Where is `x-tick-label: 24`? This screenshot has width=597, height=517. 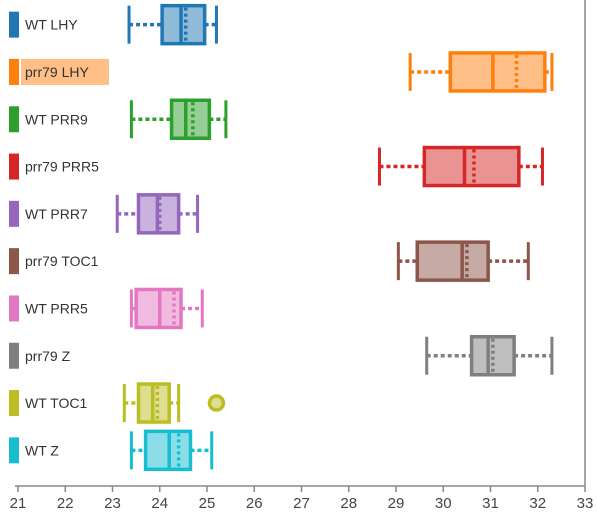
x-tick-label: 24 is located at coordinates (159, 503).